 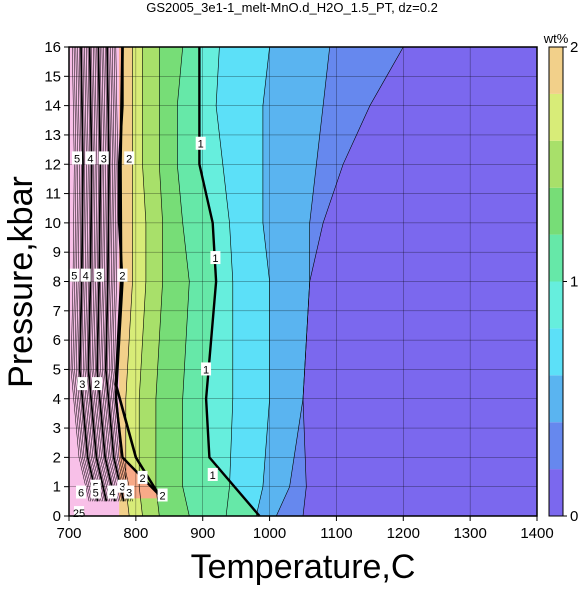 I want to click on y-tick-label: 14, so click(x=52, y=106).